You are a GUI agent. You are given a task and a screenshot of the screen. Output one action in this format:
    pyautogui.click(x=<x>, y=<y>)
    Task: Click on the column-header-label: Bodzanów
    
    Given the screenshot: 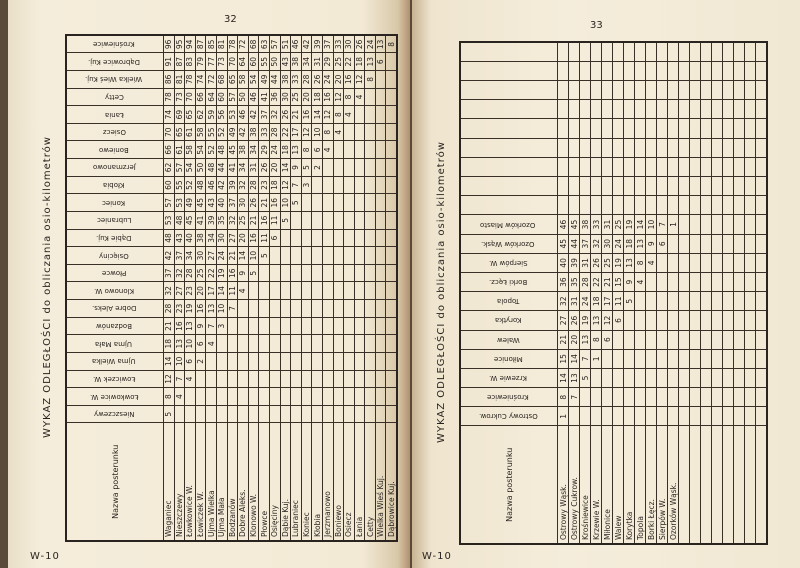 What is the action you would take?
    pyautogui.click(x=114, y=326)
    